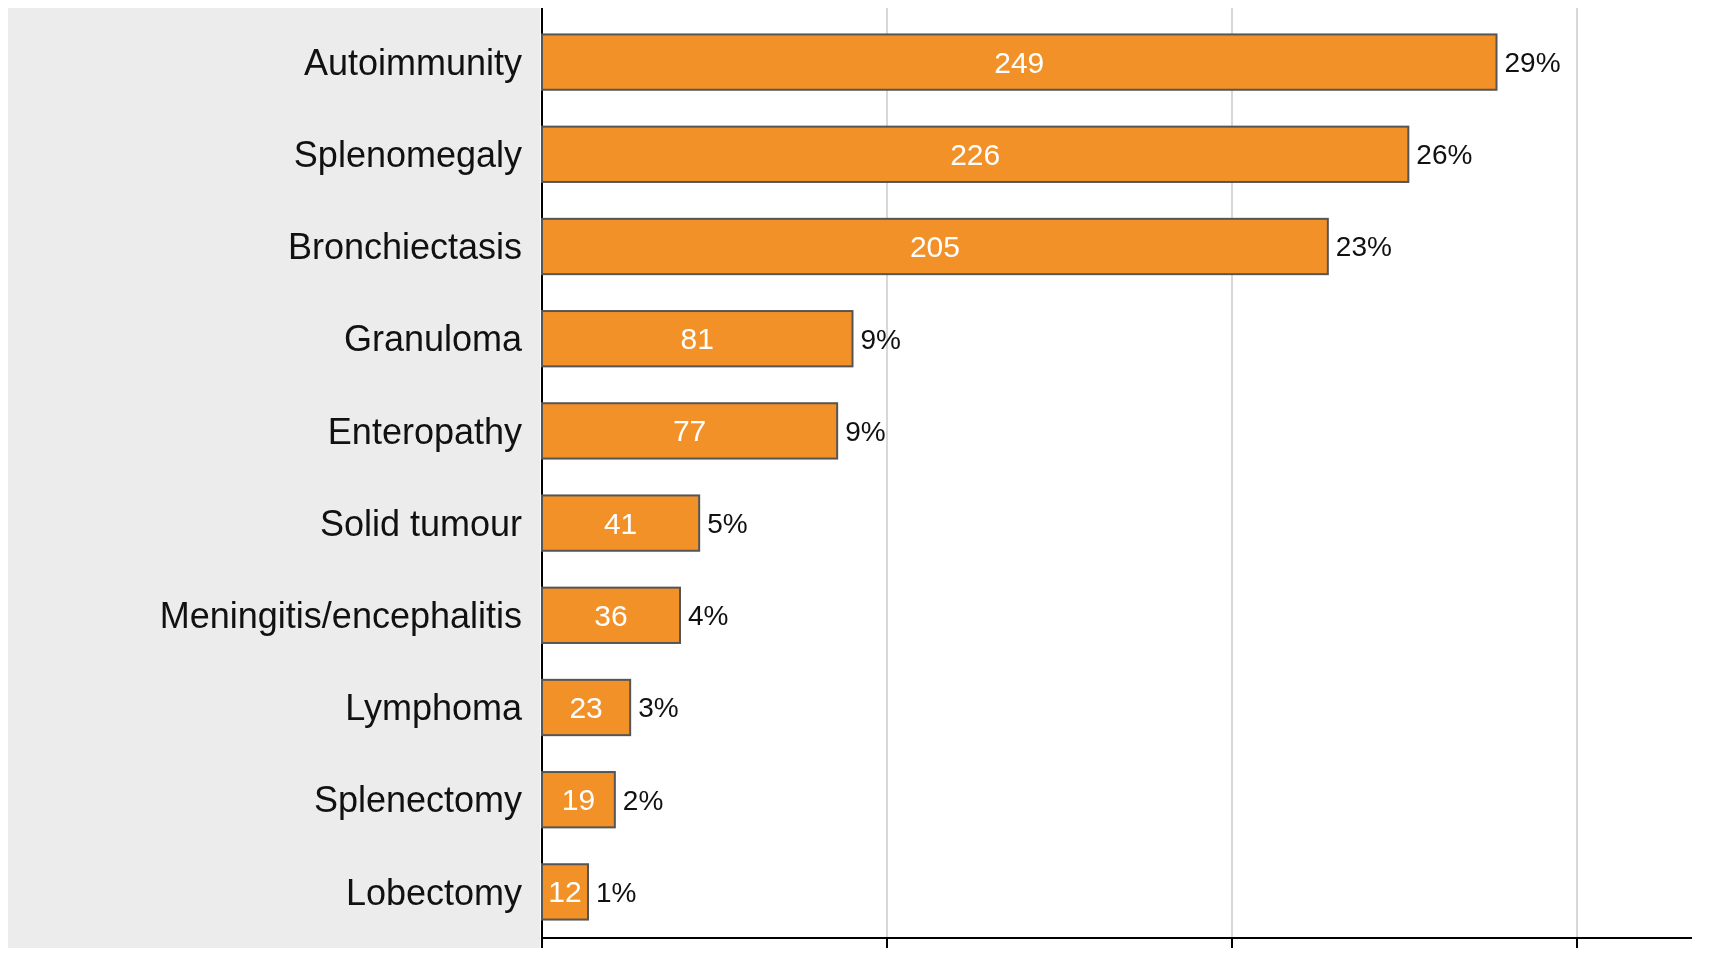  I want to click on data-label: 226, so click(975, 154).